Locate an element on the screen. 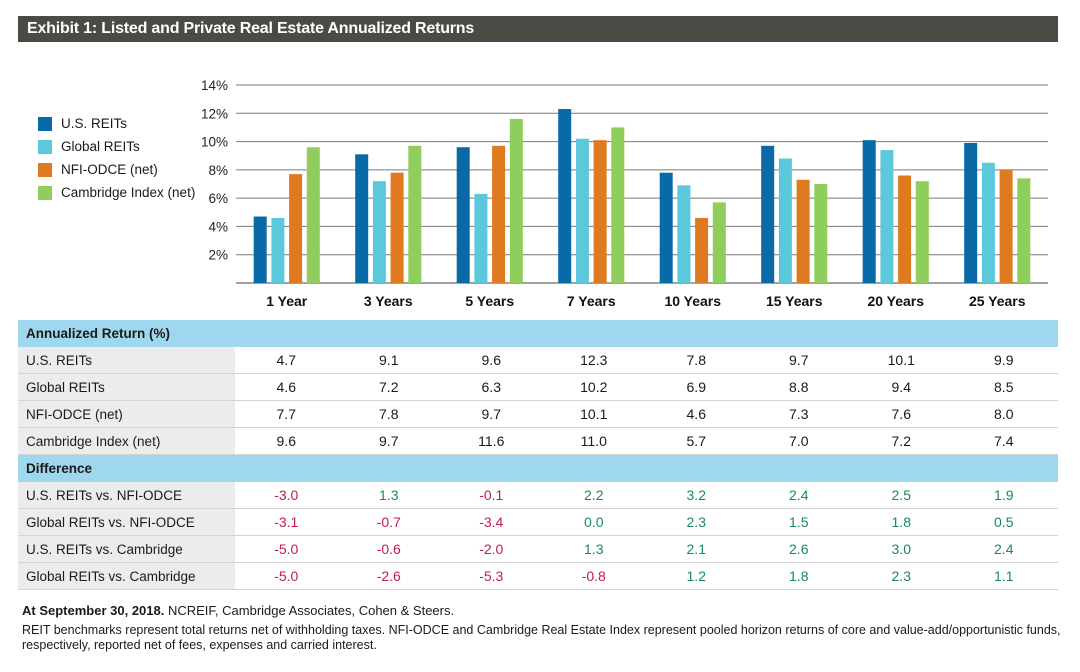 The width and height of the screenshot is (1080, 672). table-cell: 8.0 is located at coordinates (1004, 414).